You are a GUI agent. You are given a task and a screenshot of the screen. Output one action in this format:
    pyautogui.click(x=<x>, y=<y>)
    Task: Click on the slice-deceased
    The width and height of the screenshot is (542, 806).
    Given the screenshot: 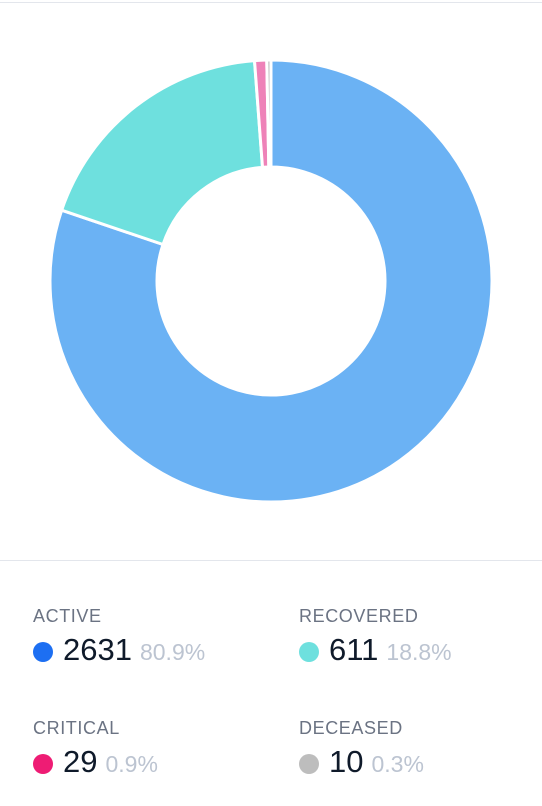 What is the action you would take?
    pyautogui.click(x=269, y=113)
    